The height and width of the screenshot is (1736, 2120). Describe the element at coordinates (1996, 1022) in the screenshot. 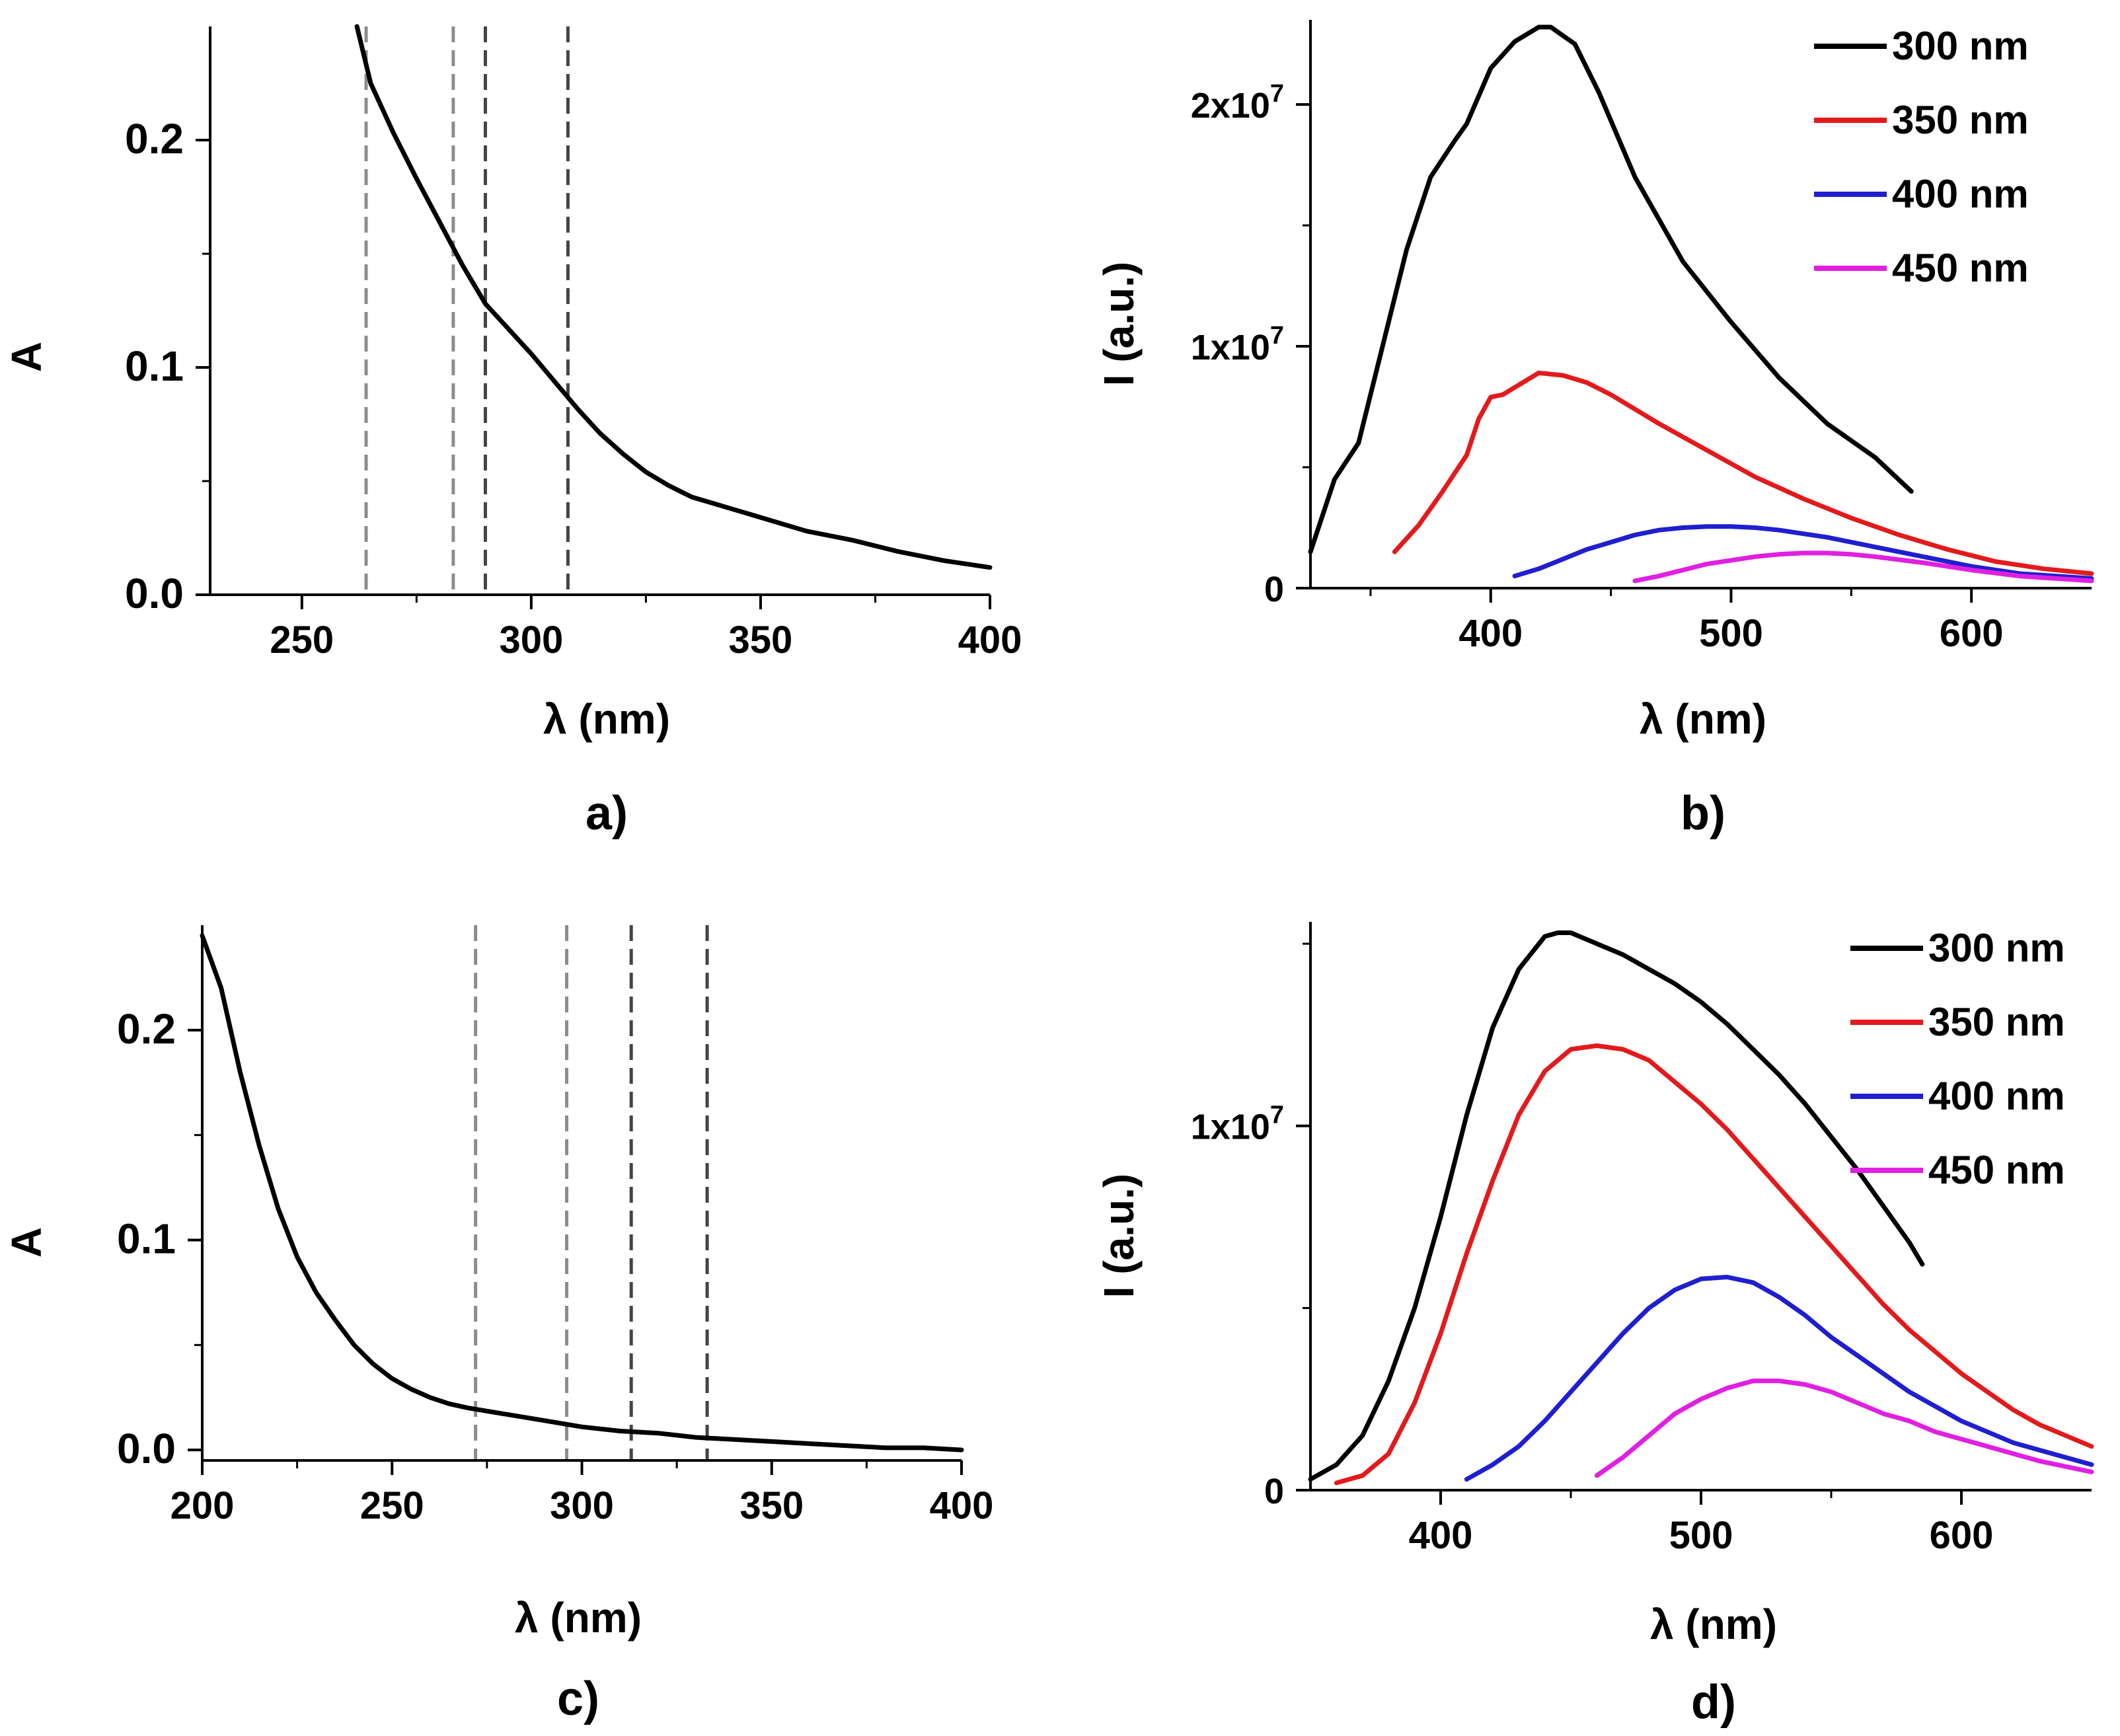

I see `panel-d-legend-label: 350 nm` at that location.